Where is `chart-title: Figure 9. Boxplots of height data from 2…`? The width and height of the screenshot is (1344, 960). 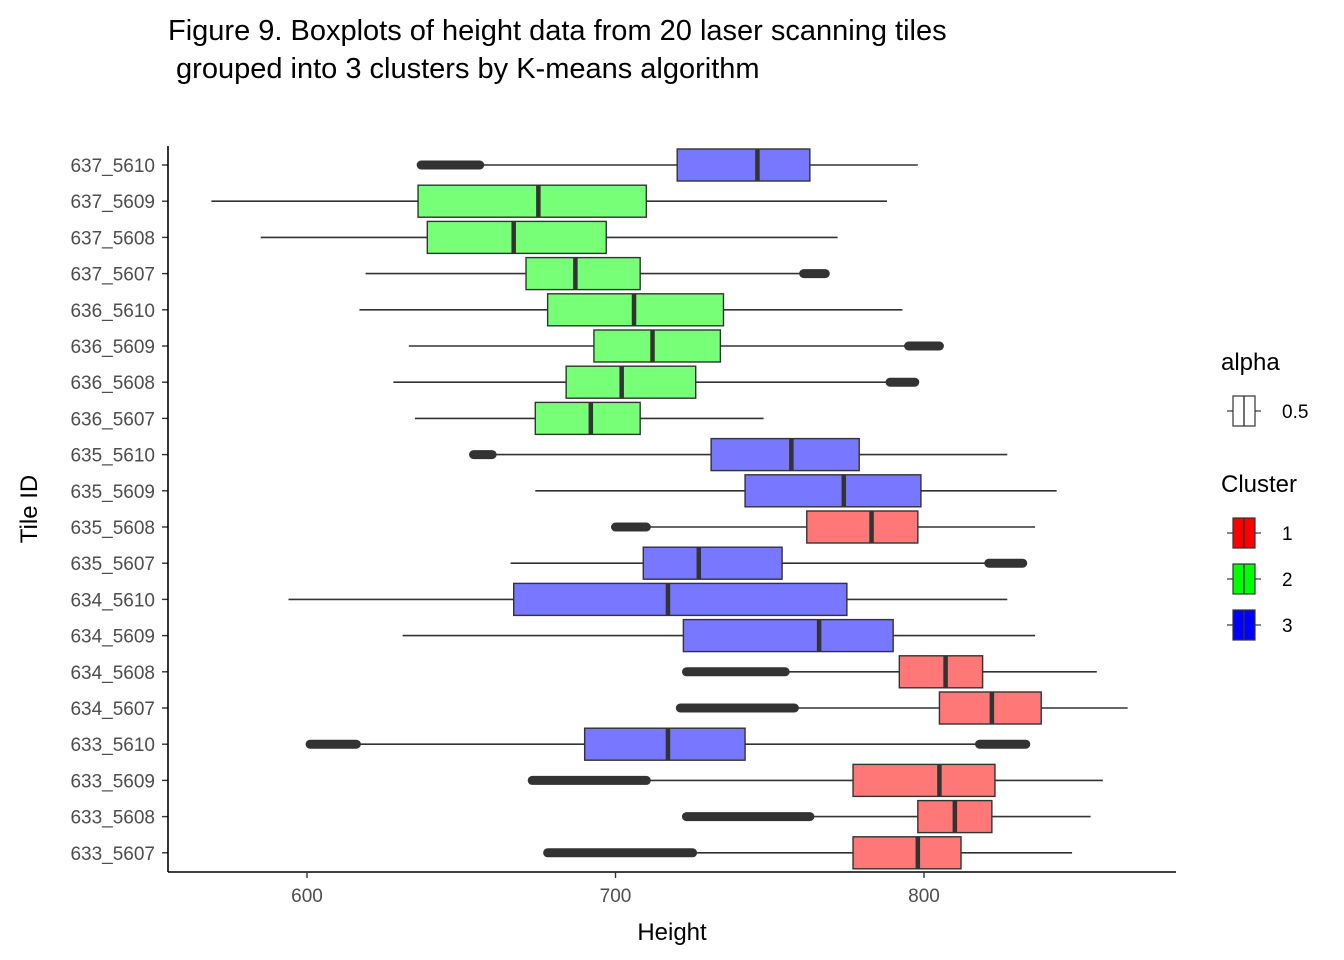
chart-title: Figure 9. Boxplots of height data from 2… is located at coordinates (557, 50).